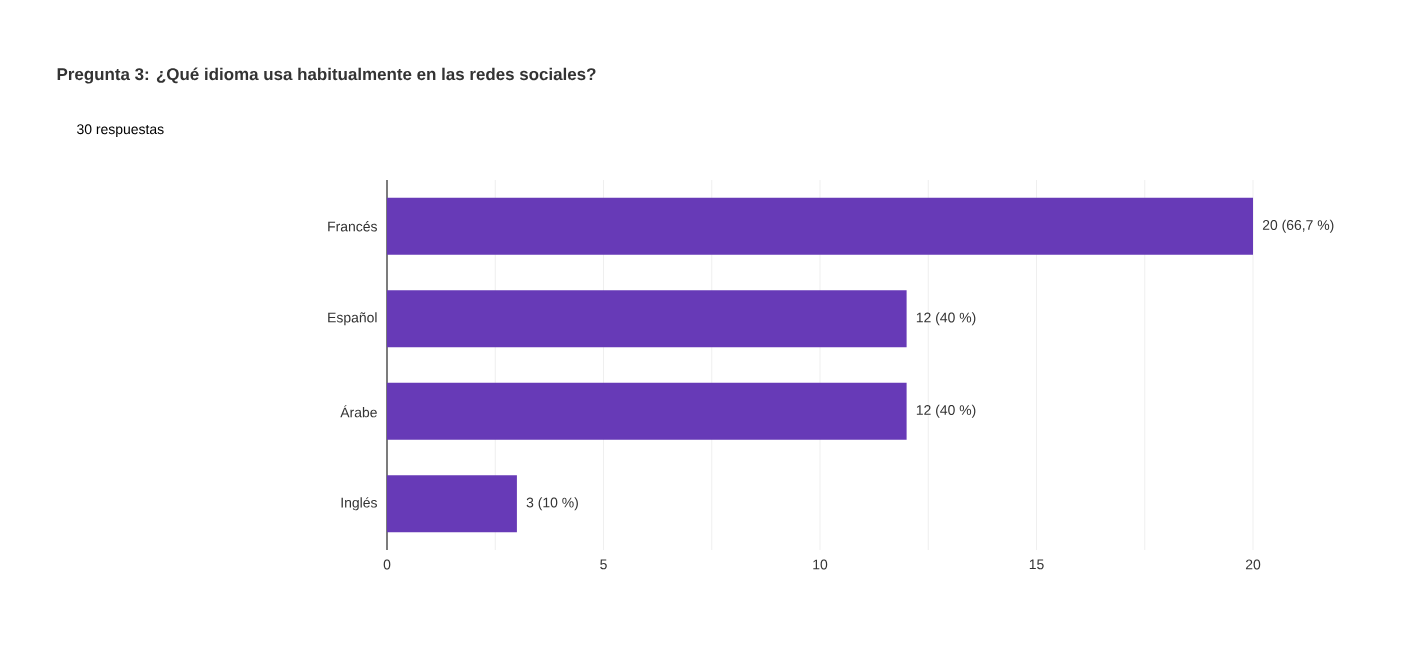 The width and height of the screenshot is (1414, 652). What do you see at coordinates (603, 564) in the screenshot?
I see `x-tick-label: 5` at bounding box center [603, 564].